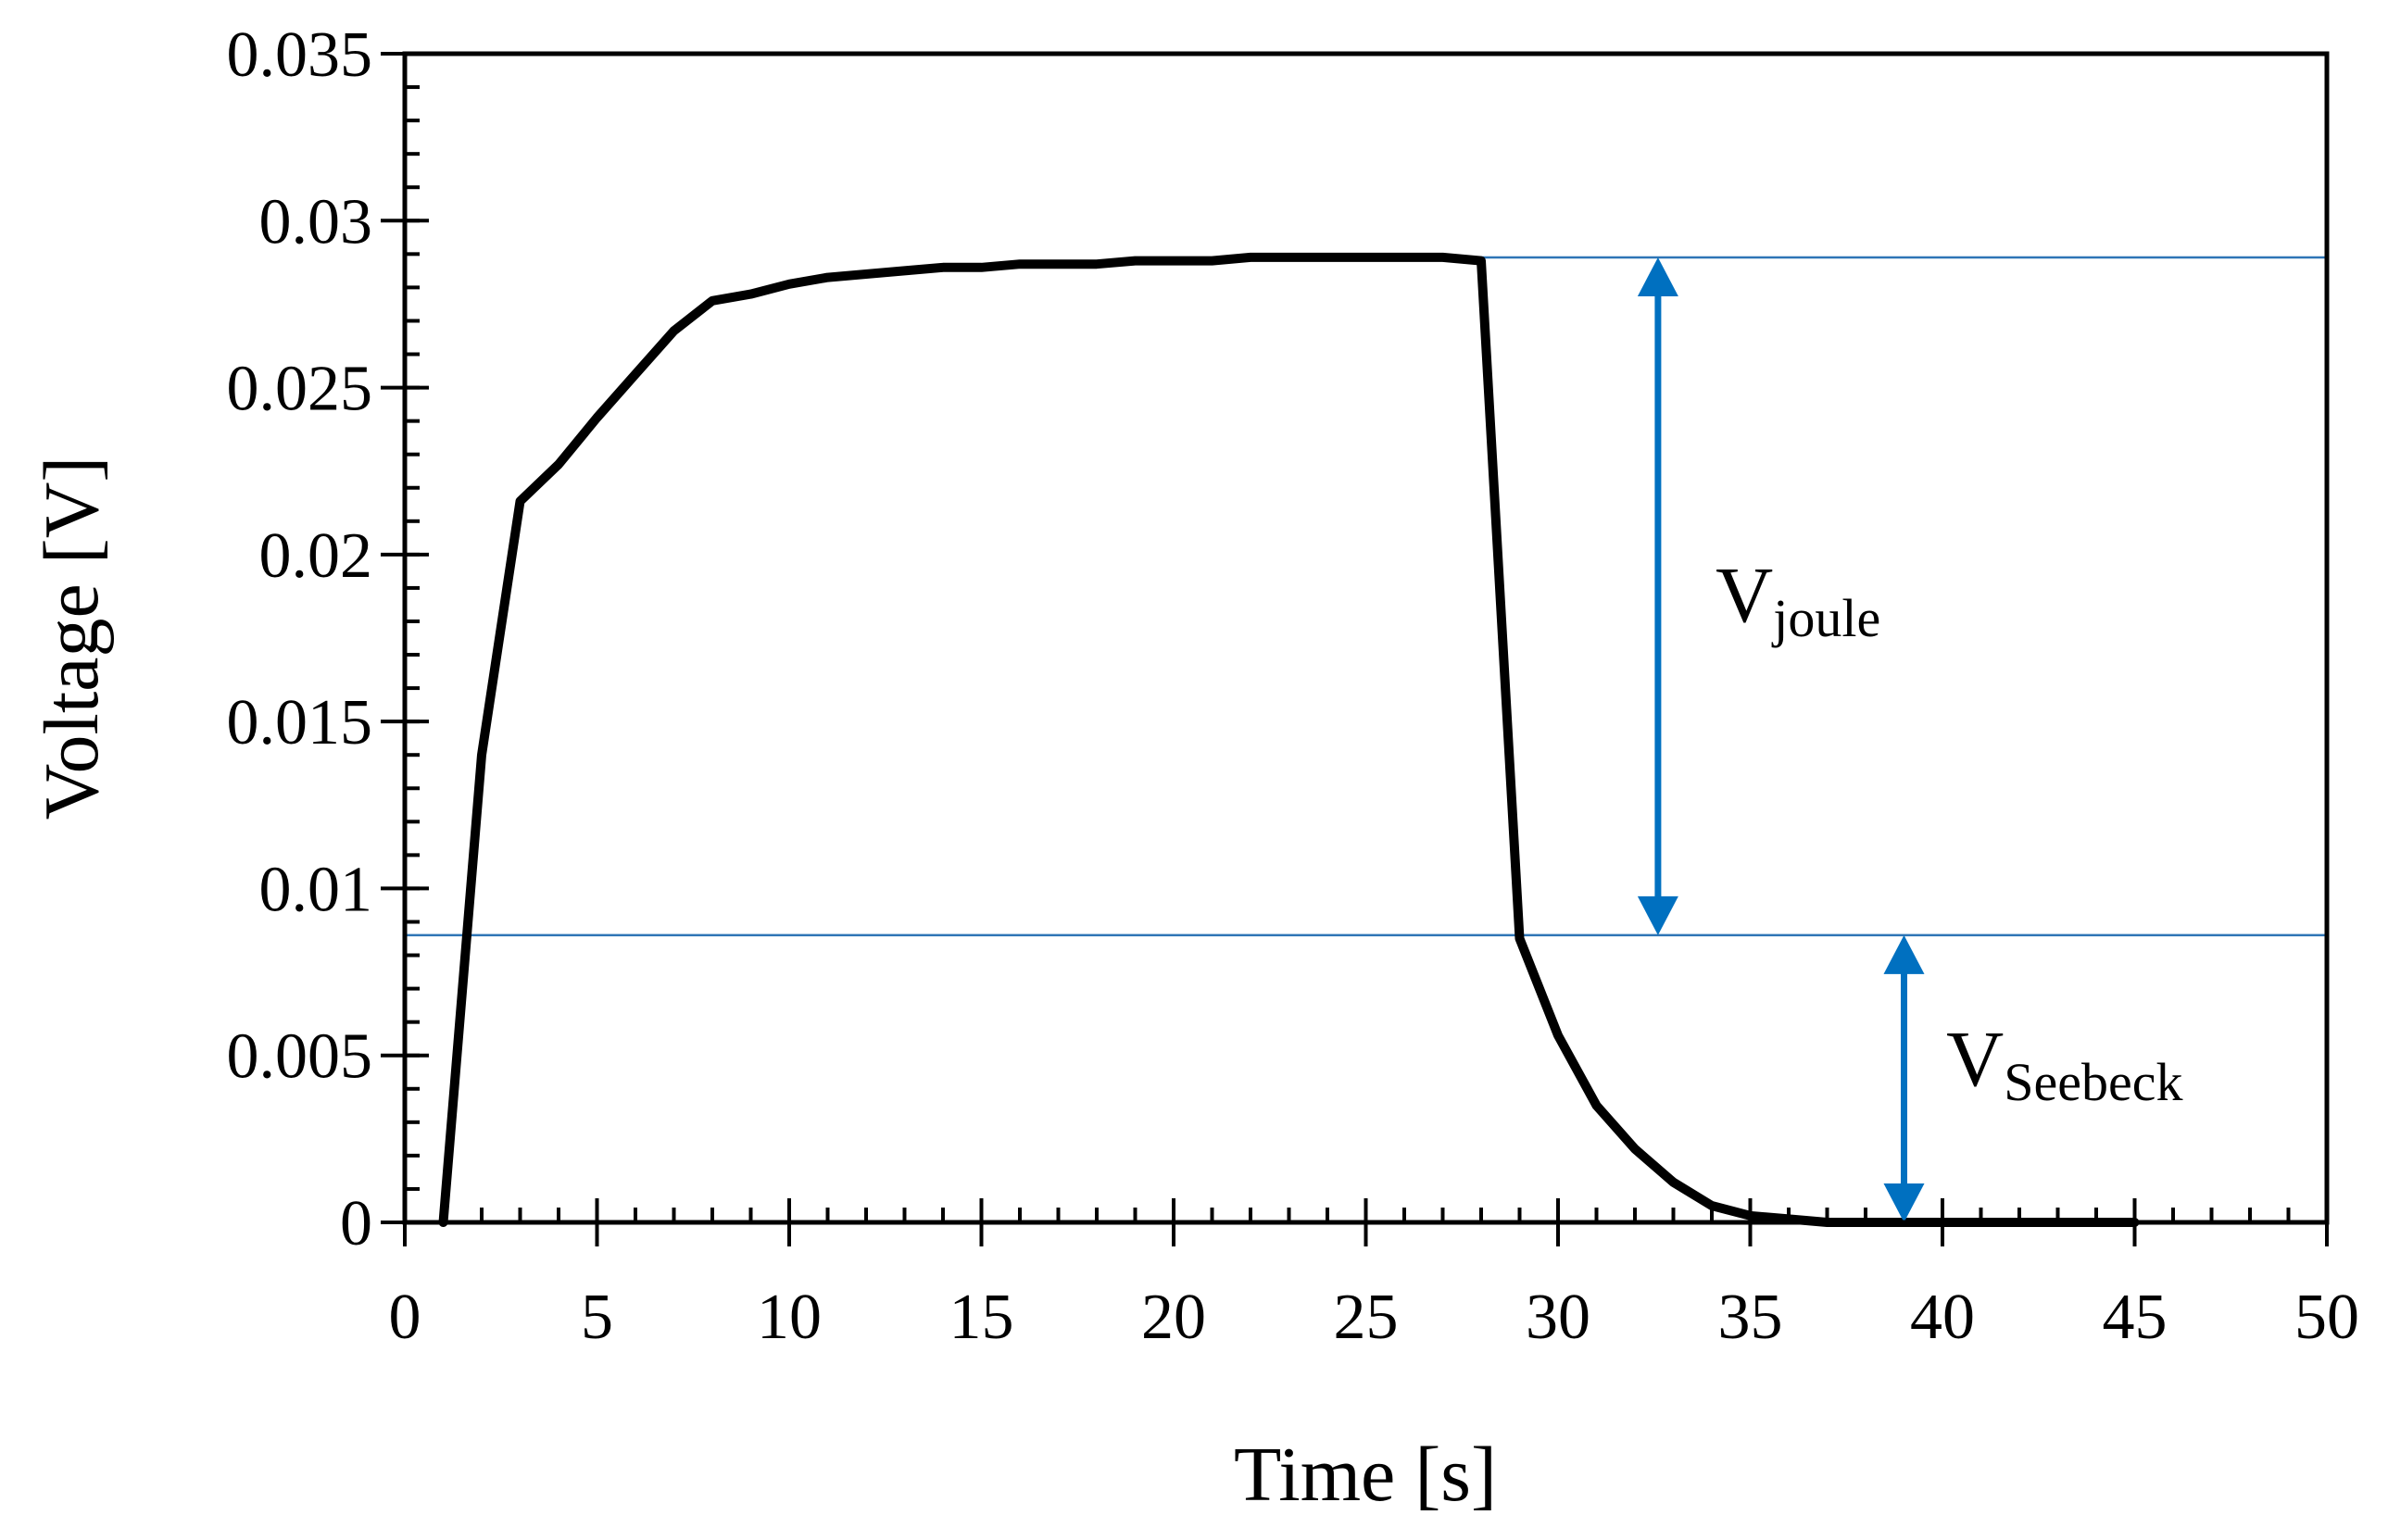 Image resolution: width=2388 pixels, height=1540 pixels. Describe the element at coordinates (1657, 276) in the screenshot. I see `v-joule-arrow-head-up` at that location.